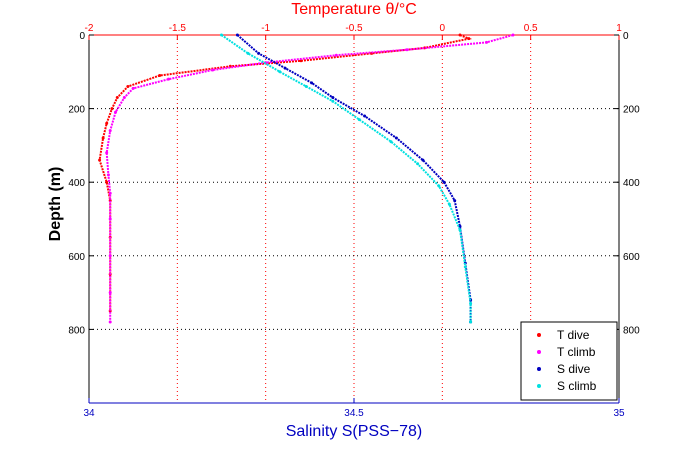 This screenshot has height=454, width=681. What do you see at coordinates (265, 28) in the screenshot?
I see `top-tick-label: -1` at bounding box center [265, 28].